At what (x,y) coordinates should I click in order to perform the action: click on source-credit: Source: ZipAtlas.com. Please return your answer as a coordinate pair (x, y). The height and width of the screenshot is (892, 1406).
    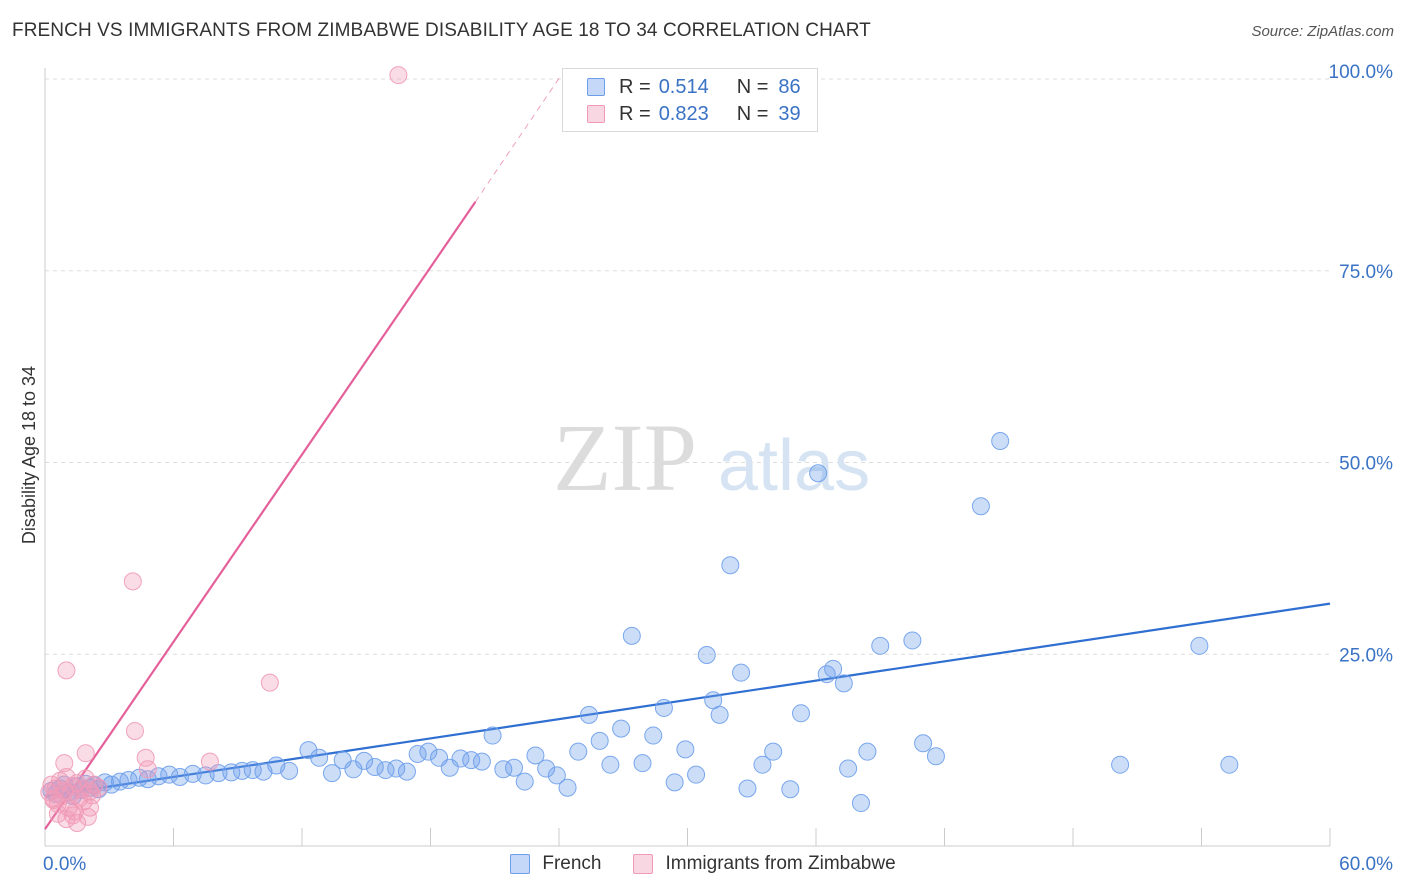
    Looking at the image, I should click on (1322, 31).